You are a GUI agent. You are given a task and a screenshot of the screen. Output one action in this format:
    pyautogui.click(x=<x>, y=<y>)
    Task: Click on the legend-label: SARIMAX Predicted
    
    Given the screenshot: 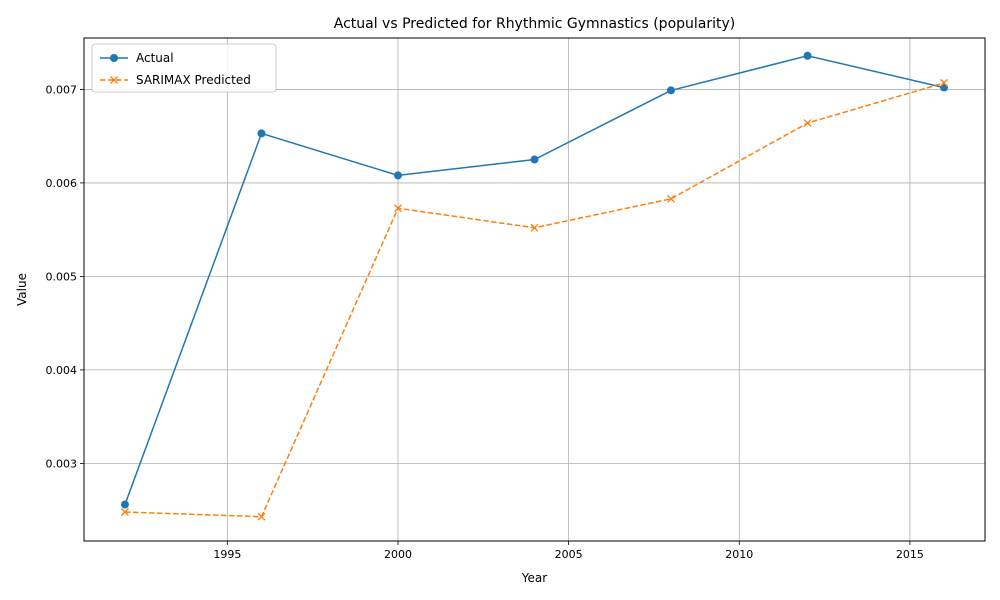 What is the action you would take?
    pyautogui.click(x=193, y=80)
    